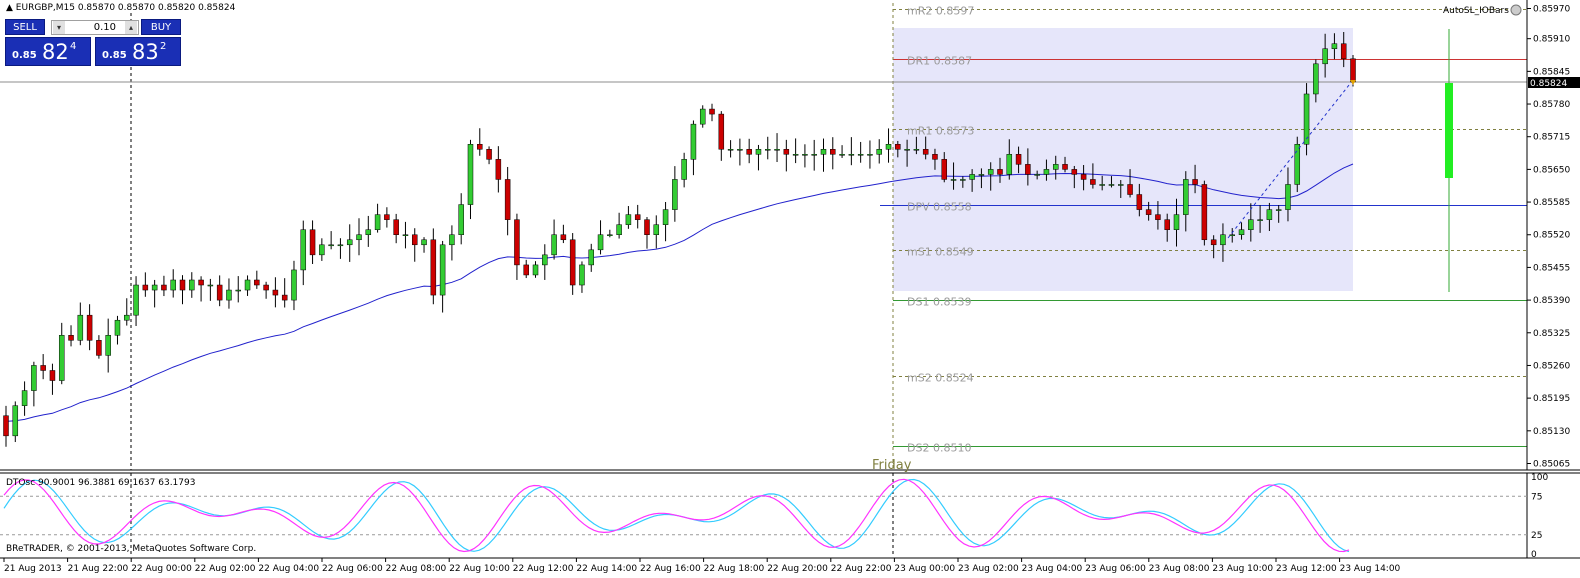 The image size is (1580, 578). Describe the element at coordinates (1554, 82) in the screenshot. I see `current-price-tag` at that location.